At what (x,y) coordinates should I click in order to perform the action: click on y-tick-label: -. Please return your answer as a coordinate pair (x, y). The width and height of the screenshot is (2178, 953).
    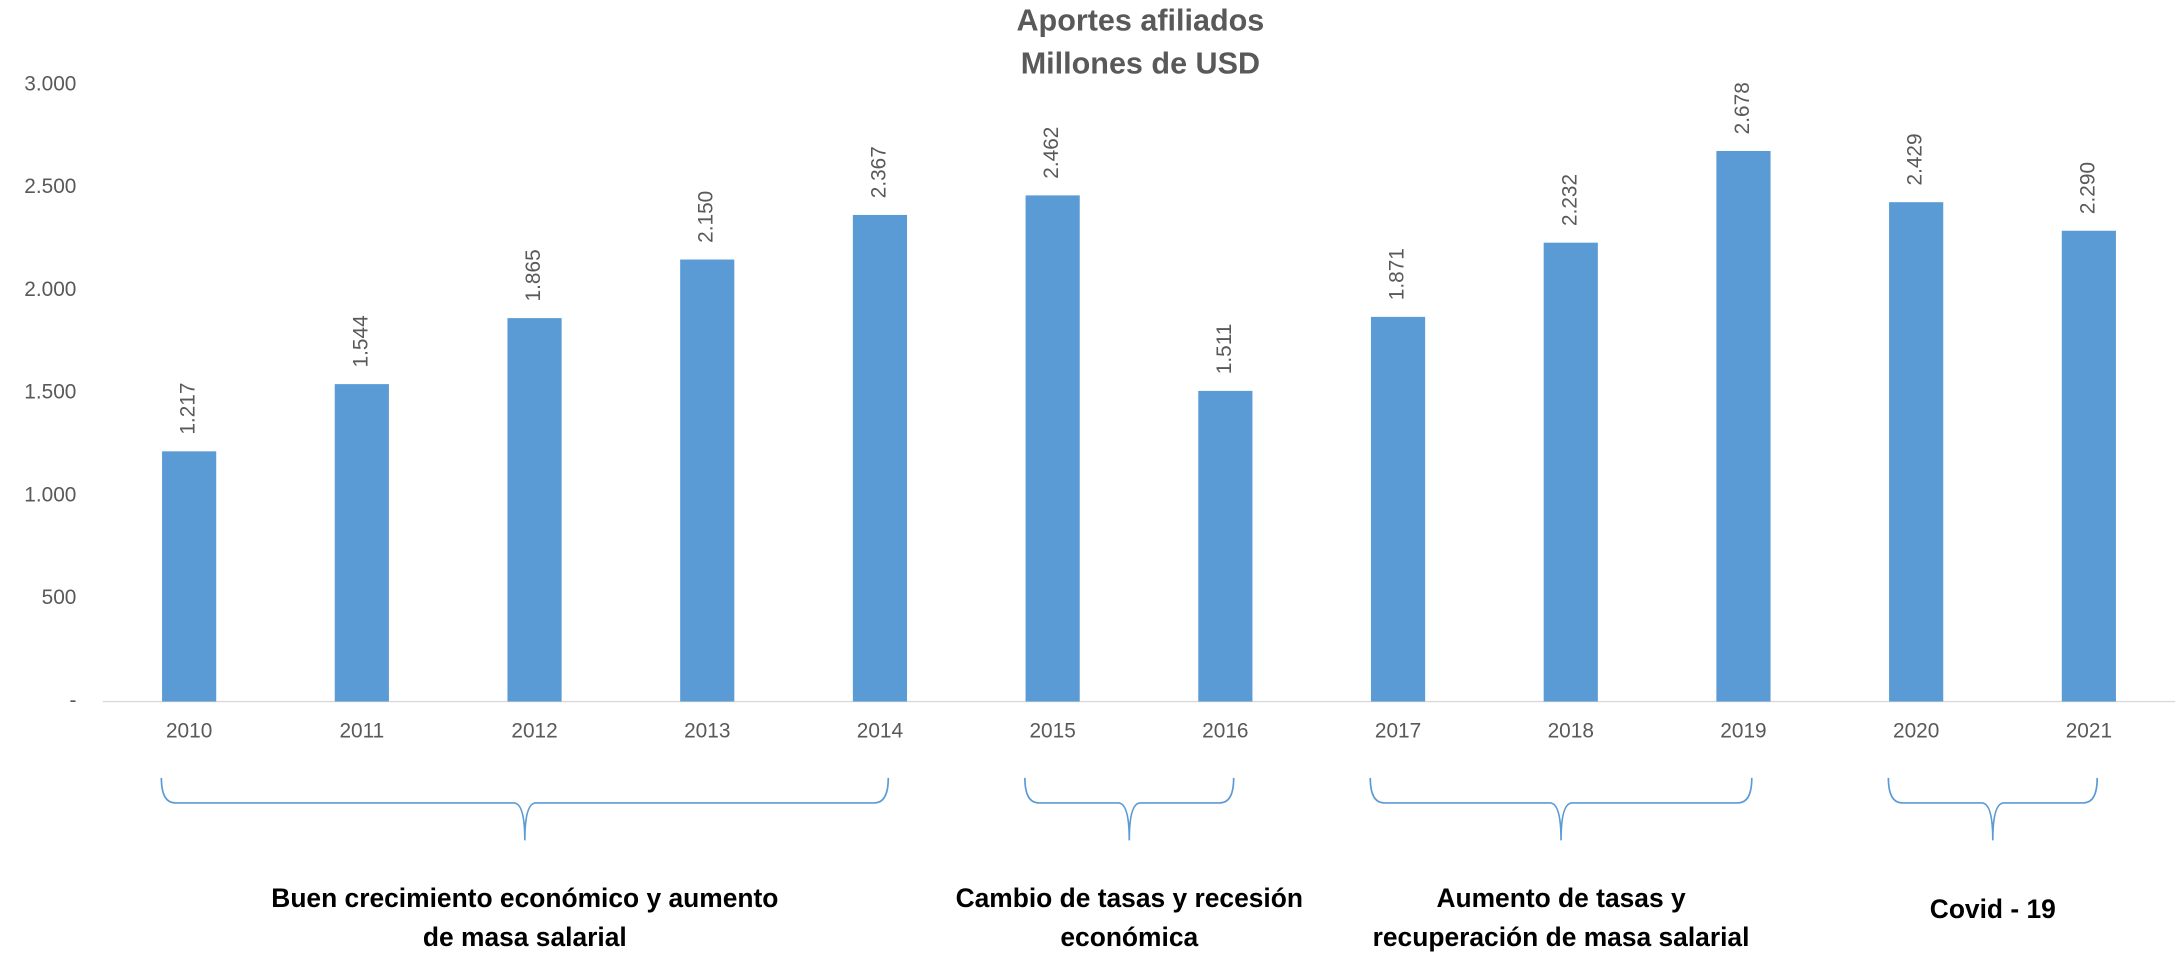
    Looking at the image, I should click on (72, 700).